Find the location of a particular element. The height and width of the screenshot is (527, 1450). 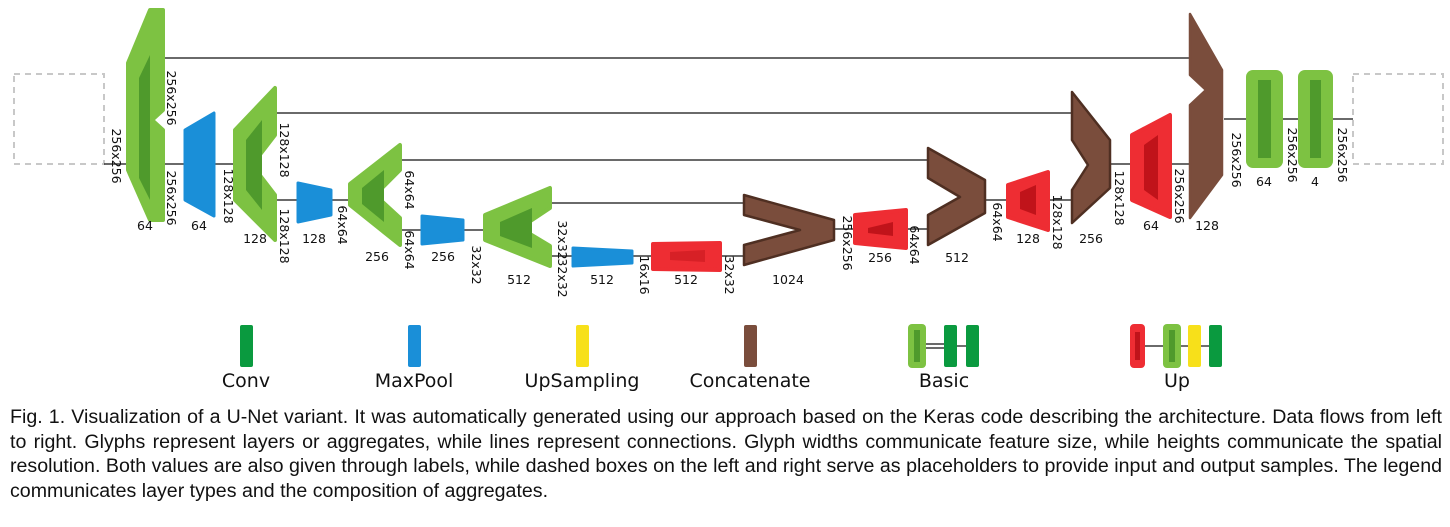

legend-upsampling: UpSampling is located at coordinates (582, 358).